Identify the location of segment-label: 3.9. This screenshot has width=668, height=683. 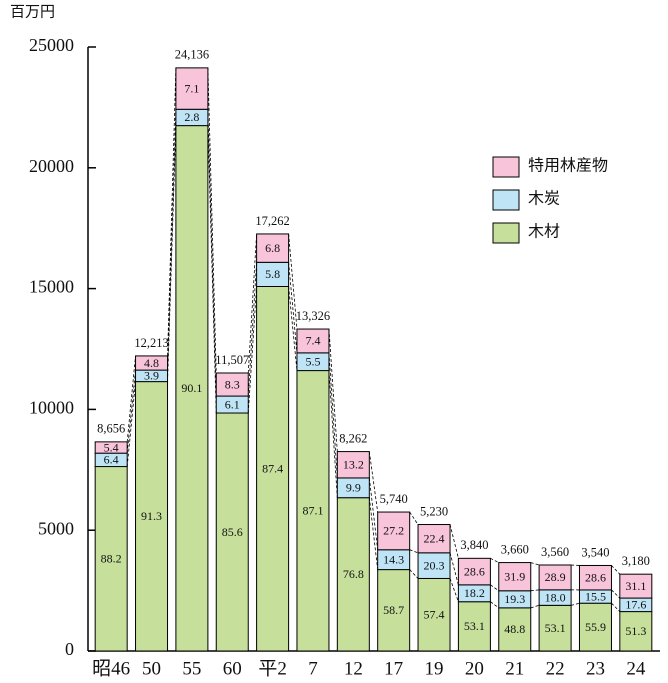
(151, 376).